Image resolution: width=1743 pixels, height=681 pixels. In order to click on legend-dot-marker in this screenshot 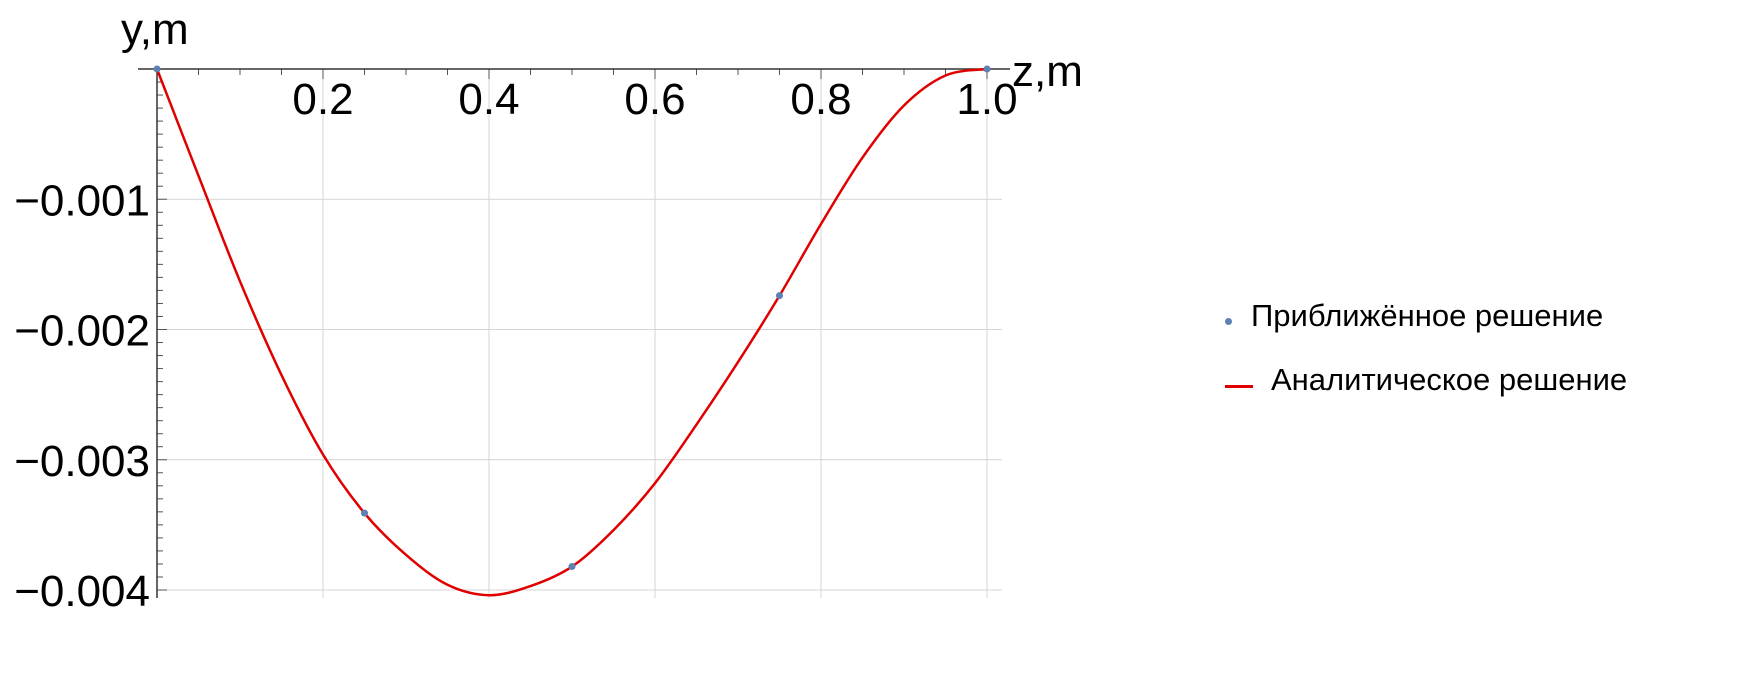, I will do `click(1228, 321)`.